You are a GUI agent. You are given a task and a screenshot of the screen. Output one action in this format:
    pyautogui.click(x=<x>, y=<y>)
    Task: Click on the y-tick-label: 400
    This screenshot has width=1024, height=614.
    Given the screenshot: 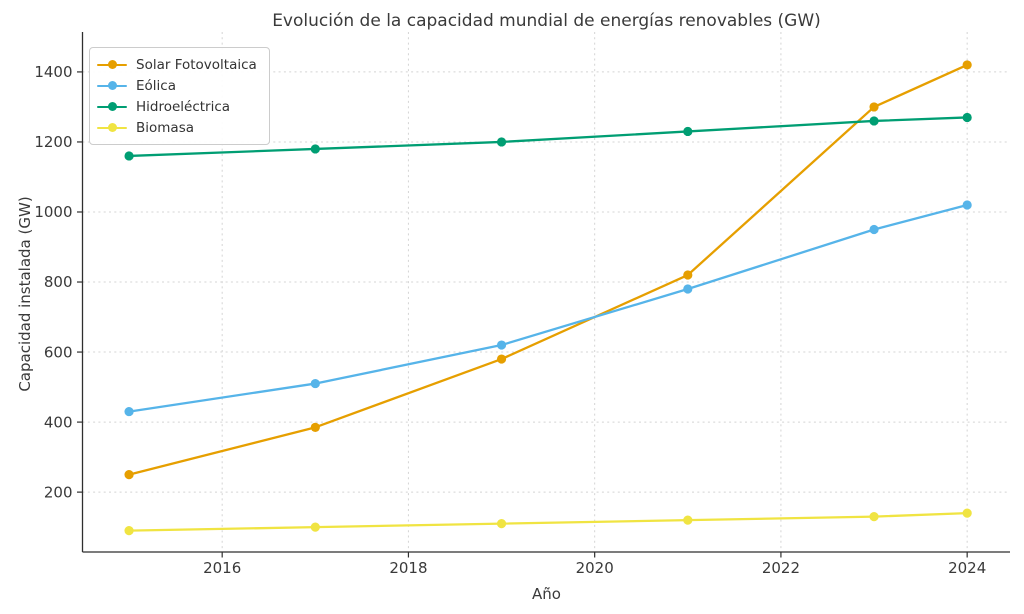 What is the action you would take?
    pyautogui.click(x=58, y=422)
    